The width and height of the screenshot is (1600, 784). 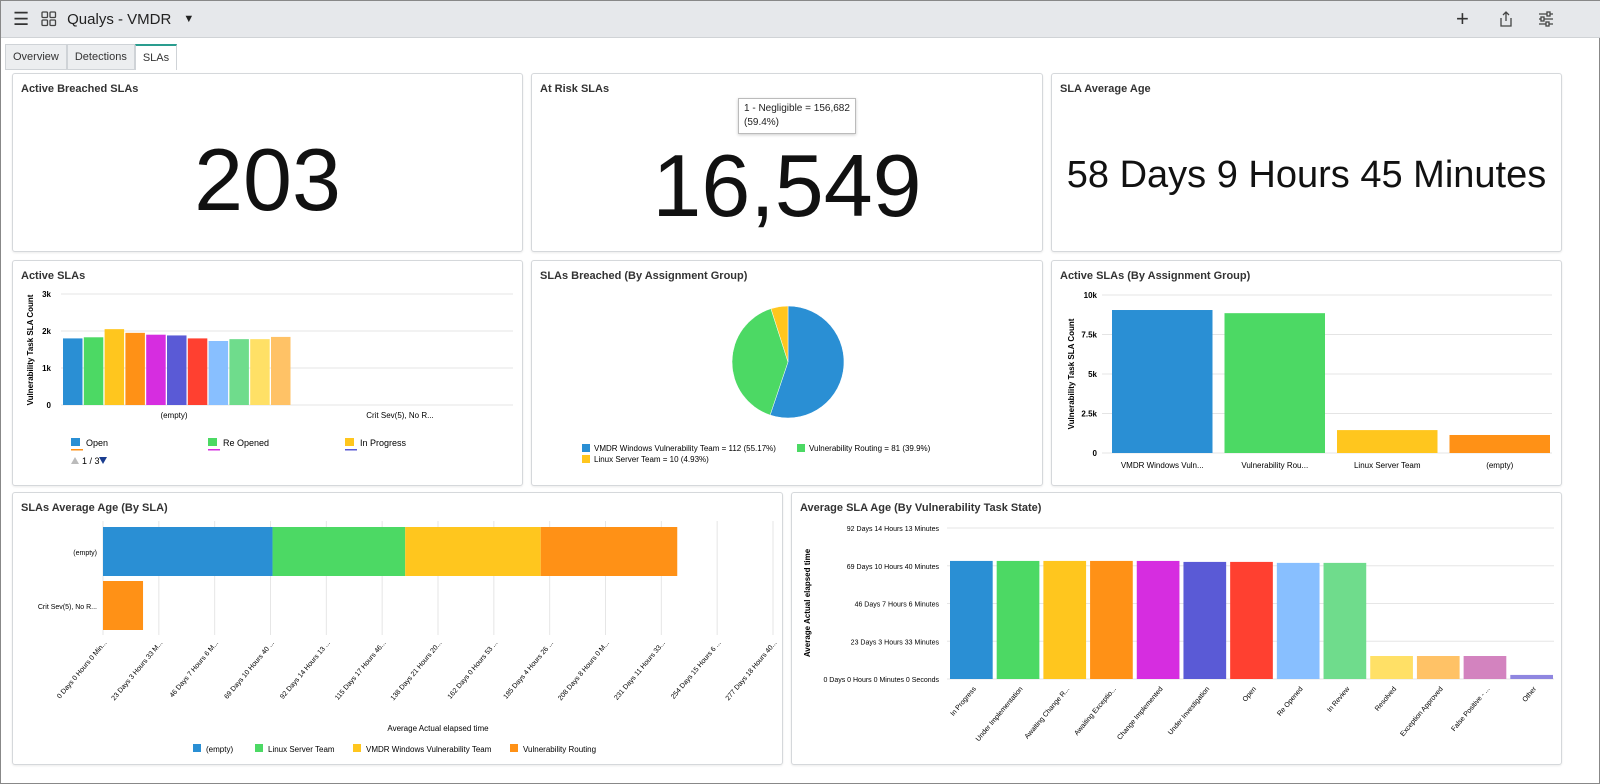 What do you see at coordinates (246, 443) in the screenshot?
I see `legend-label: Re Opened` at bounding box center [246, 443].